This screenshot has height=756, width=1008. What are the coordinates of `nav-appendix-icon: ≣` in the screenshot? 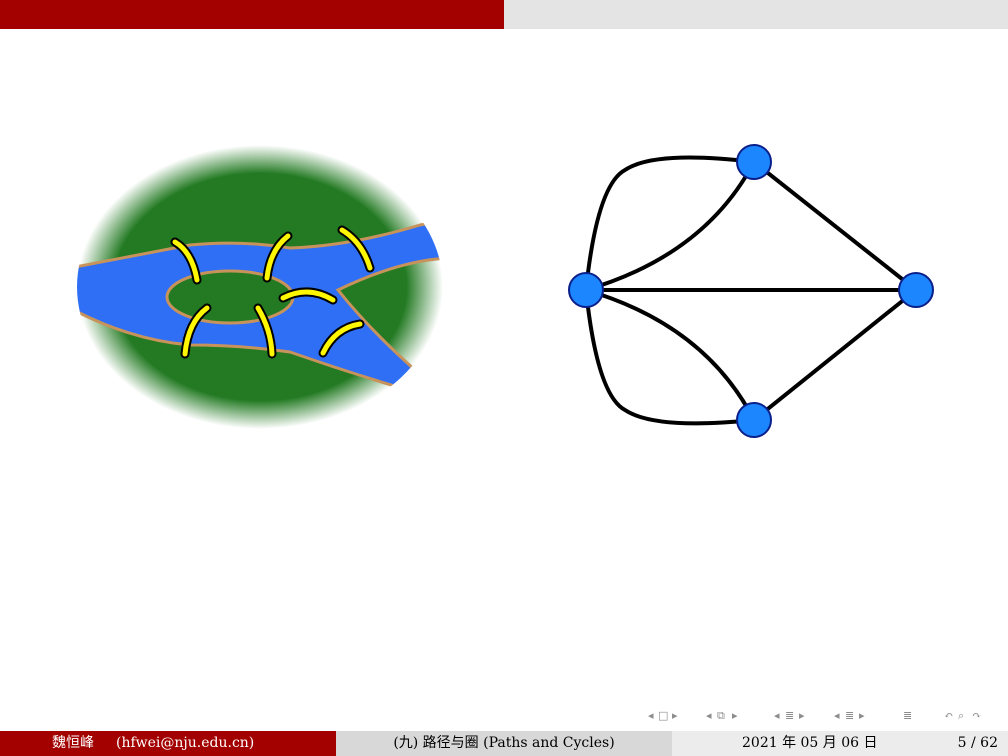 It's located at (907, 715).